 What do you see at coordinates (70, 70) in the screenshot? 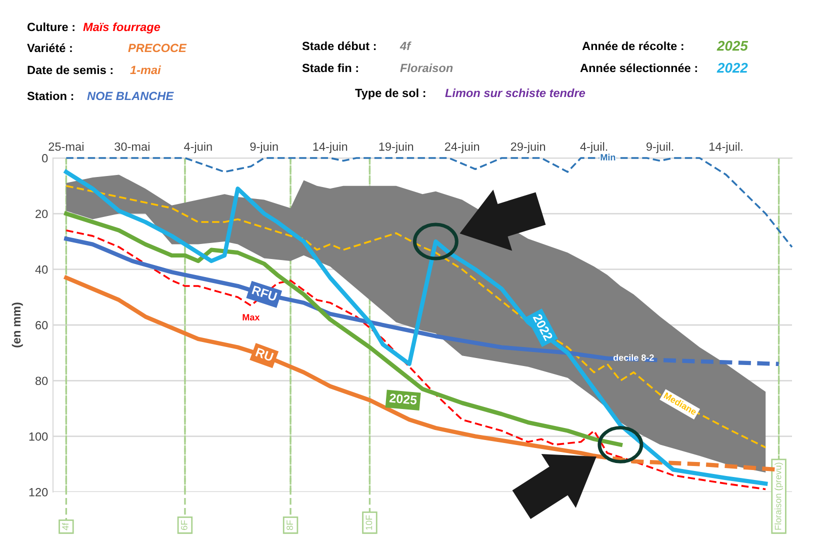
I see `text: Date de semis :` at bounding box center [70, 70].